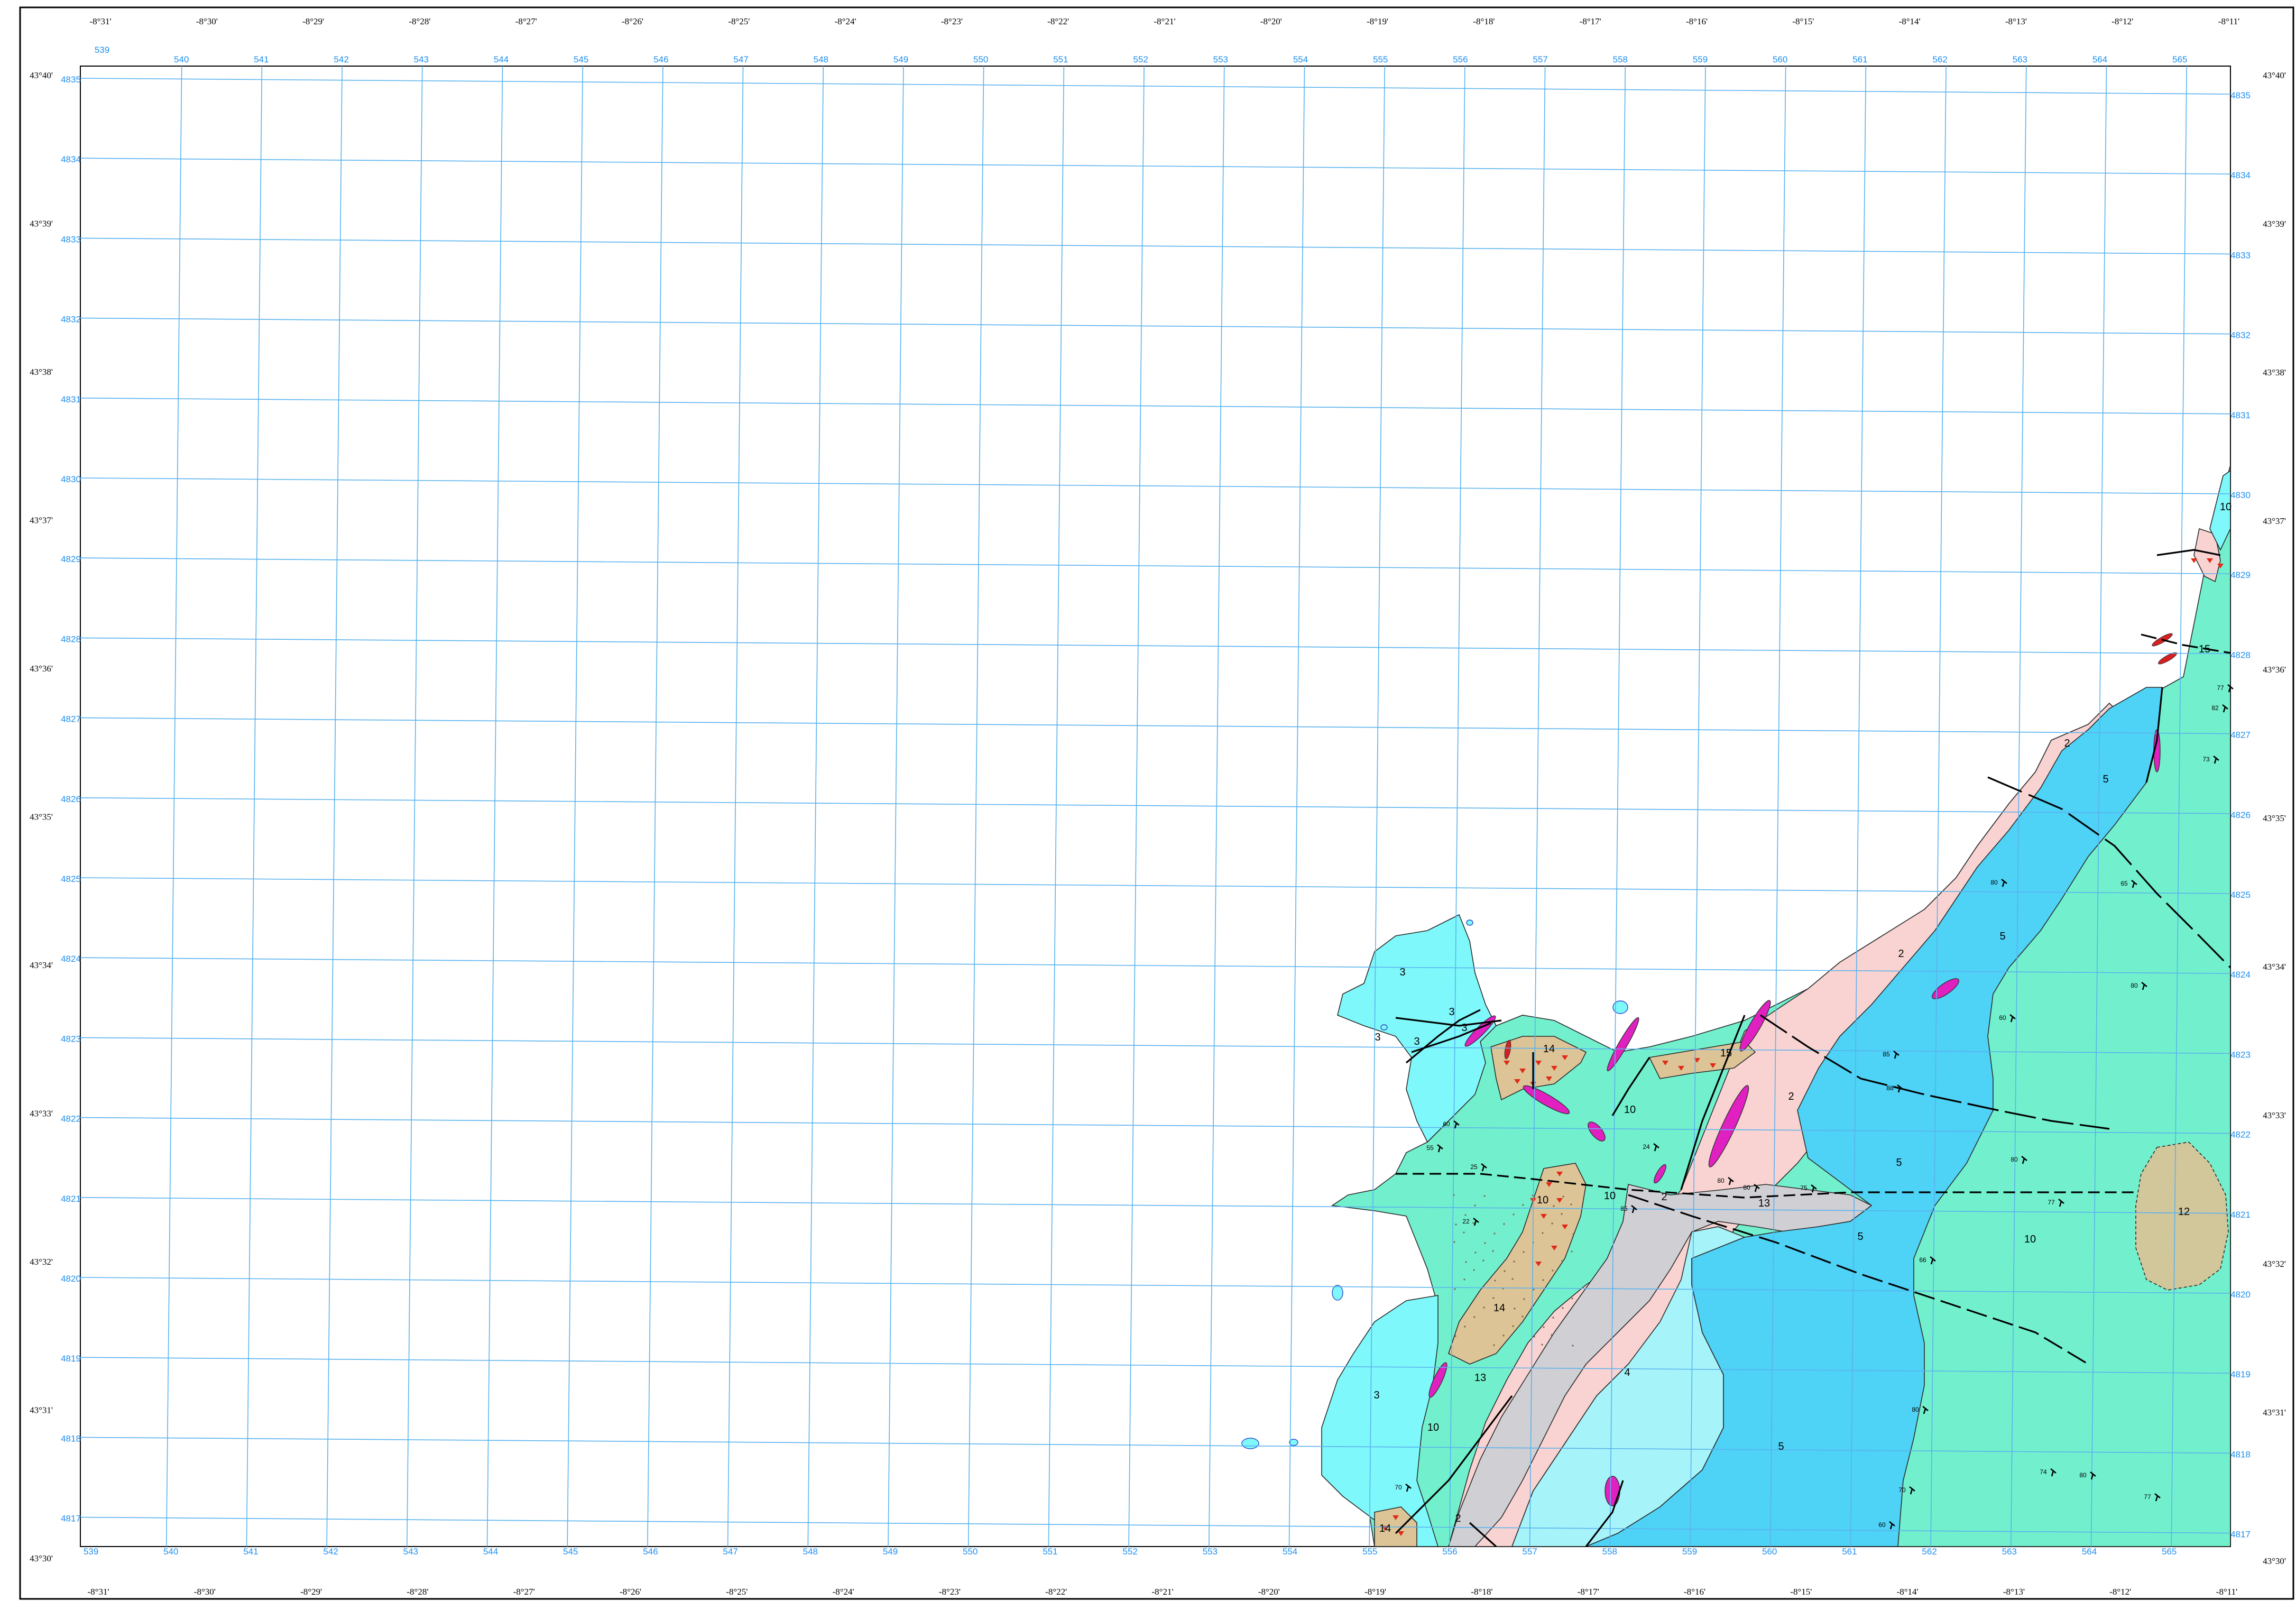 The height and width of the screenshot is (1601, 2296). Describe the element at coordinates (2240, 735) in the screenshot. I see `utm-northing-label: 4827` at that location.